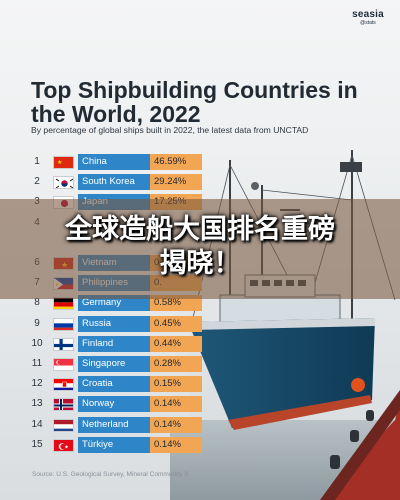 The height and width of the screenshot is (500, 400). What do you see at coordinates (124, 323) in the screenshot?
I see `country-name: Russia` at bounding box center [124, 323].